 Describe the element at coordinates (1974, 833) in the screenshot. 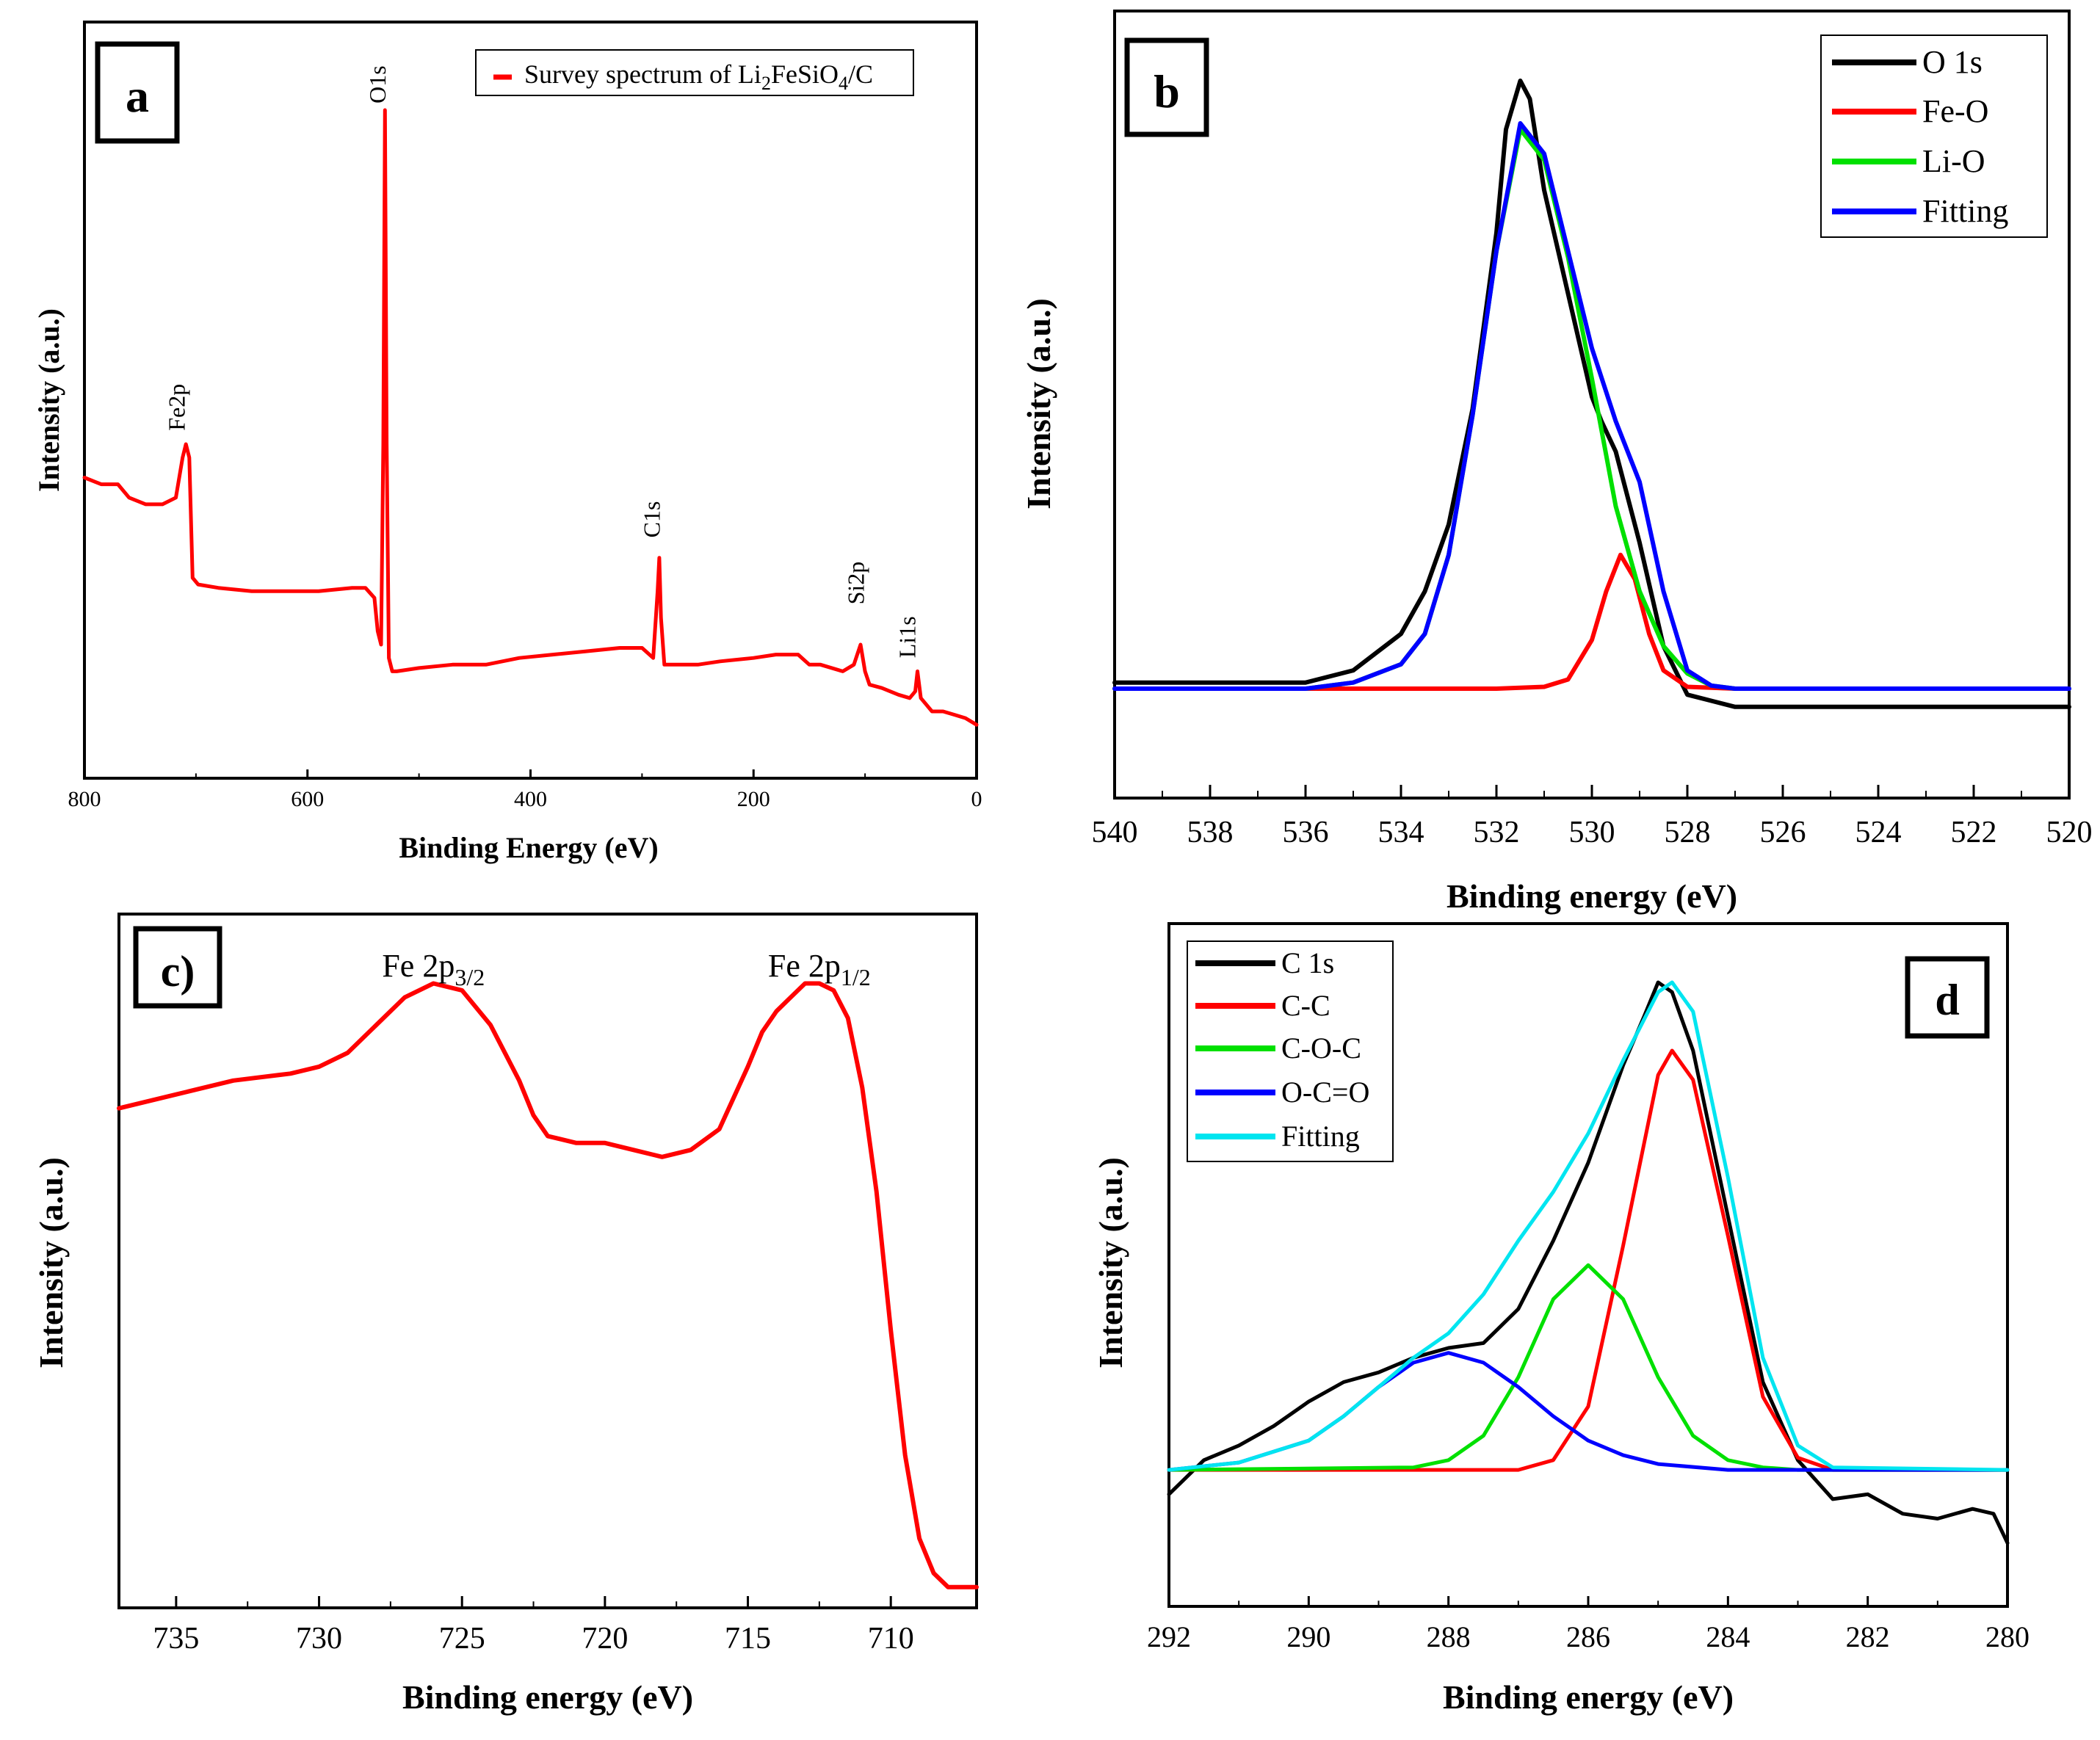

I see `panel-b-x-tick-label: 522` at that location.